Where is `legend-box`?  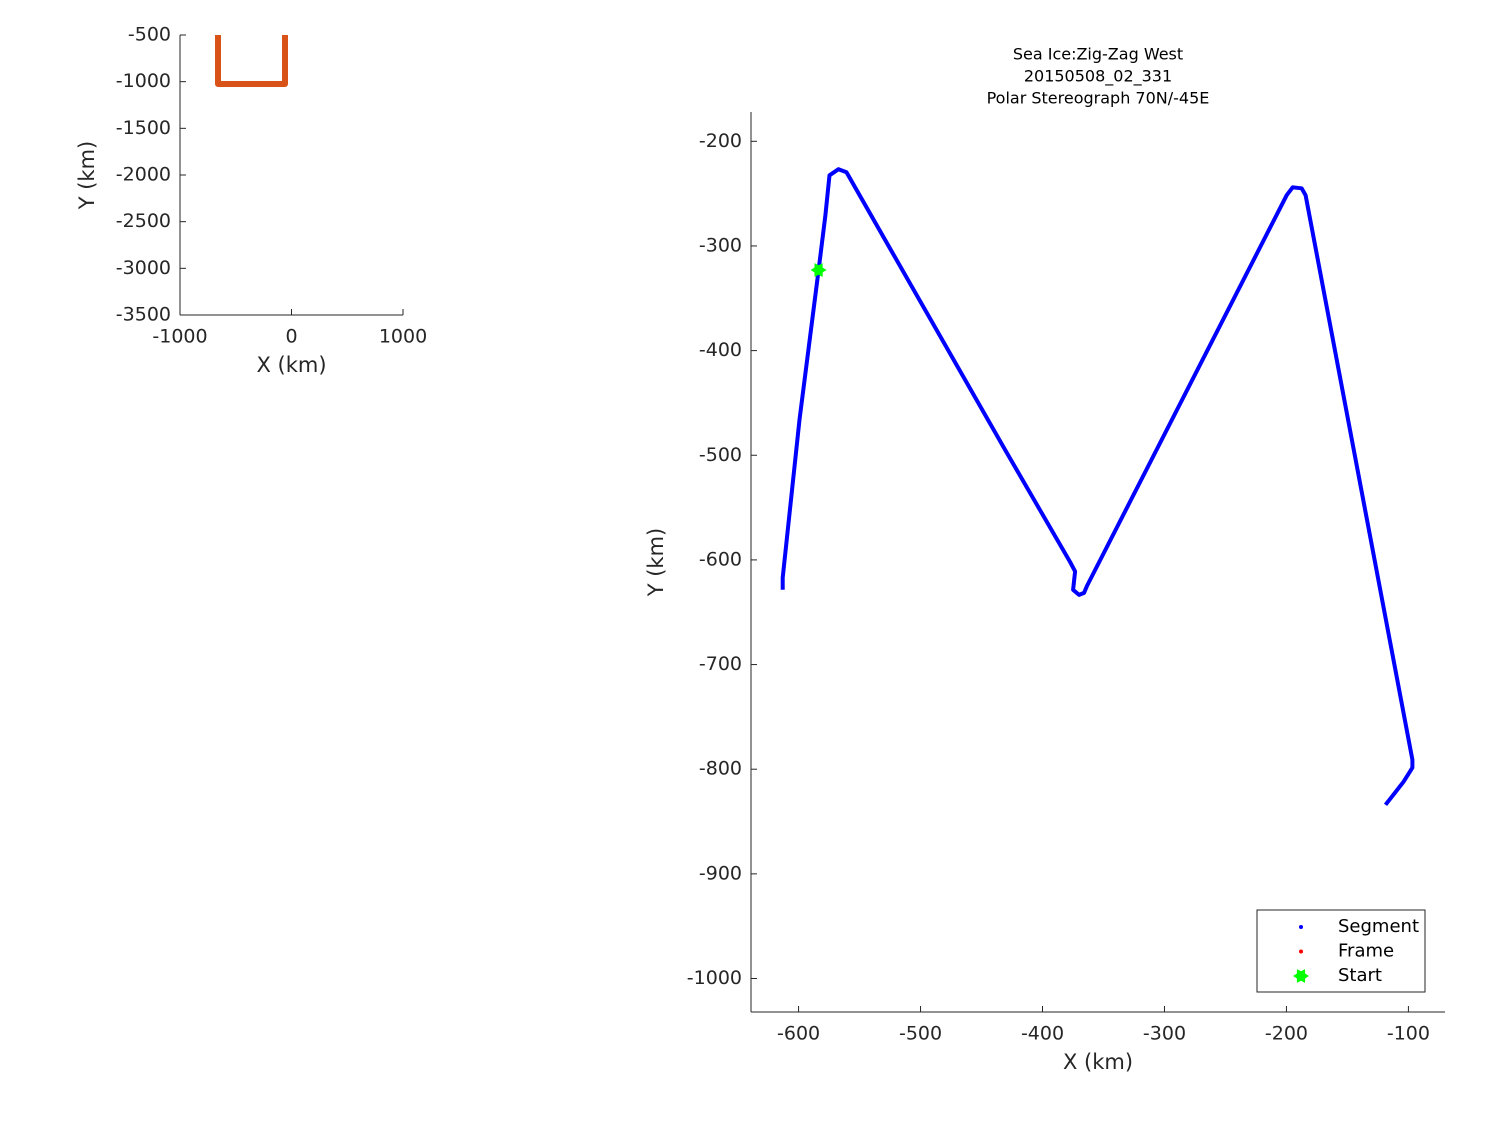 legend-box is located at coordinates (1341, 951).